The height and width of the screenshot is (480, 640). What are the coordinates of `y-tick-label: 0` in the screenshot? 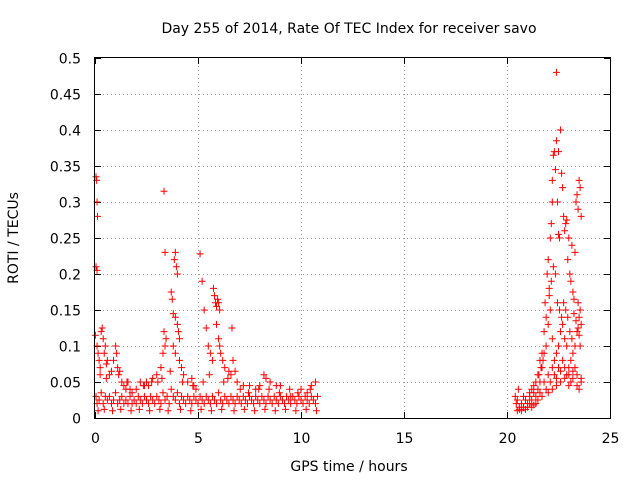 It's located at (76, 420).